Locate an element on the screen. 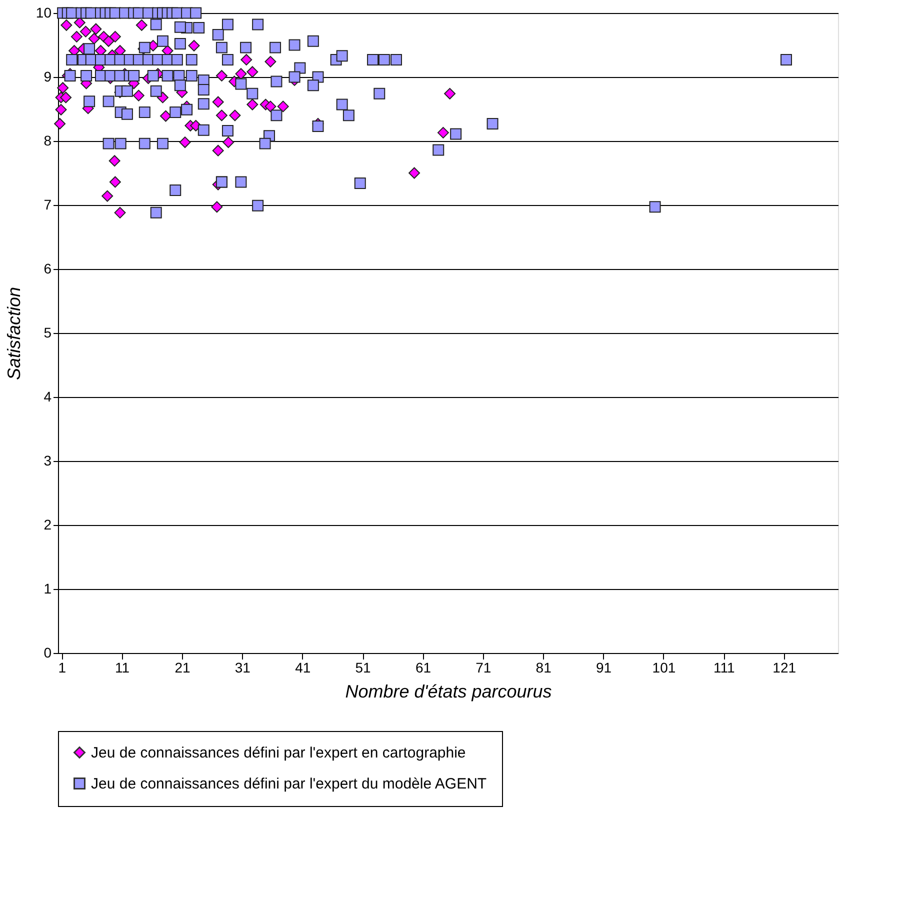 The width and height of the screenshot is (919, 919). y-tick-label: 7 is located at coordinates (48, 204).